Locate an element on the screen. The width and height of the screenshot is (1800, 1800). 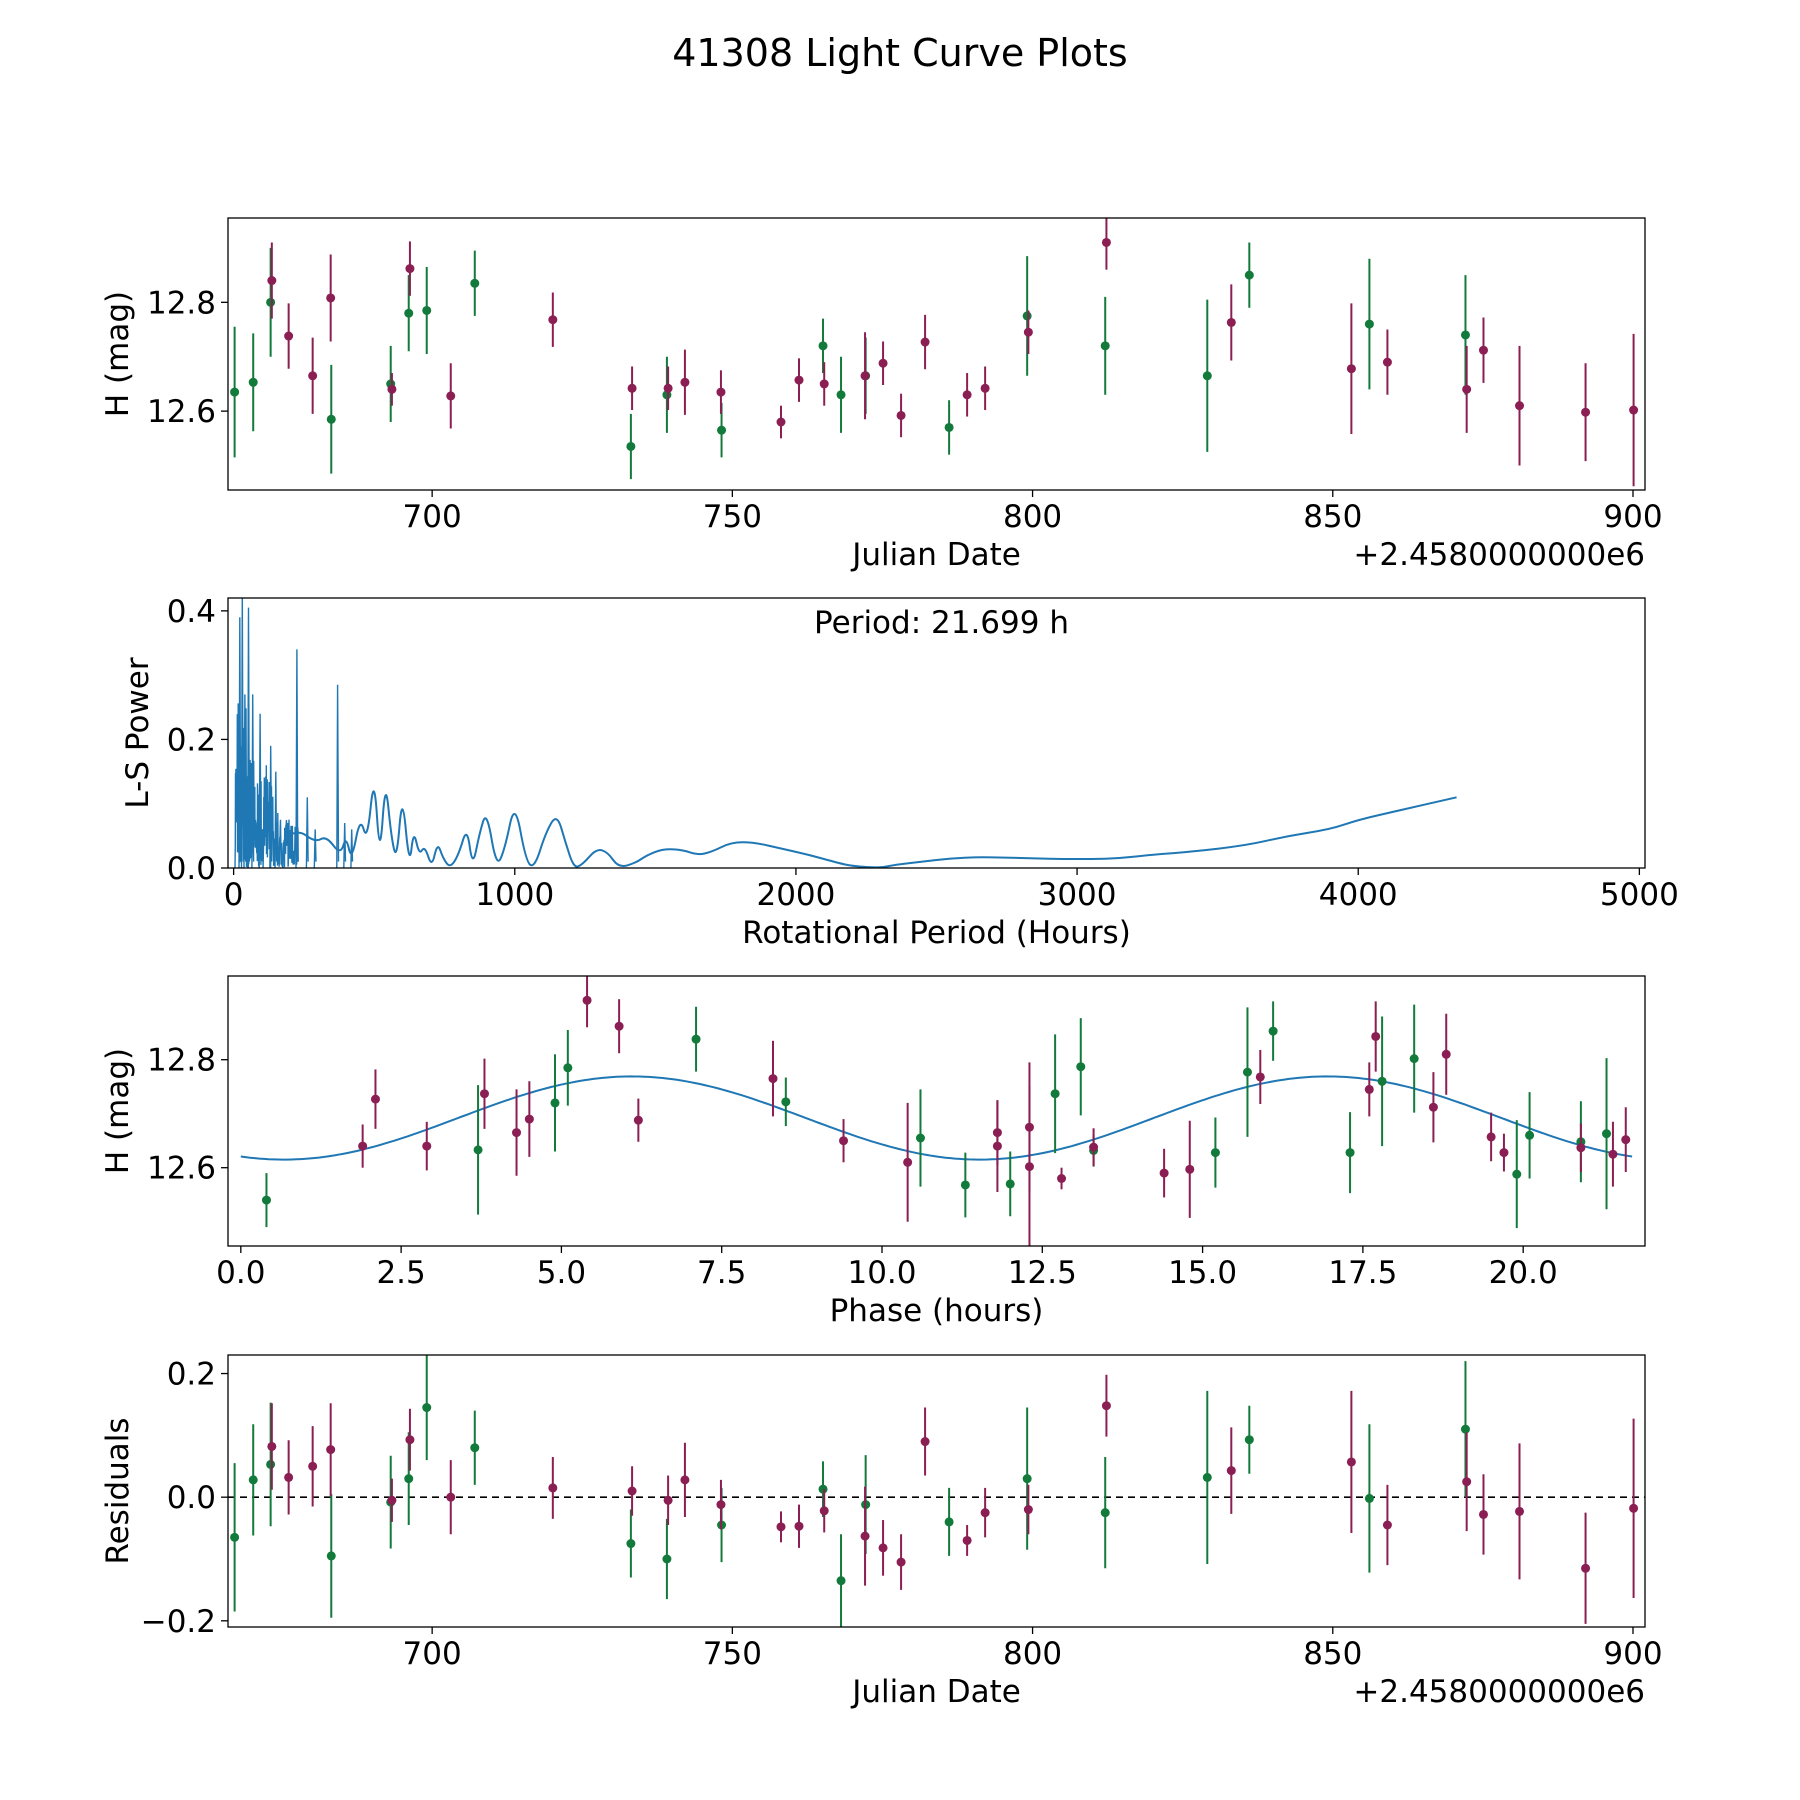
y-tick-label: 0.2 is located at coordinates (191, 1375).